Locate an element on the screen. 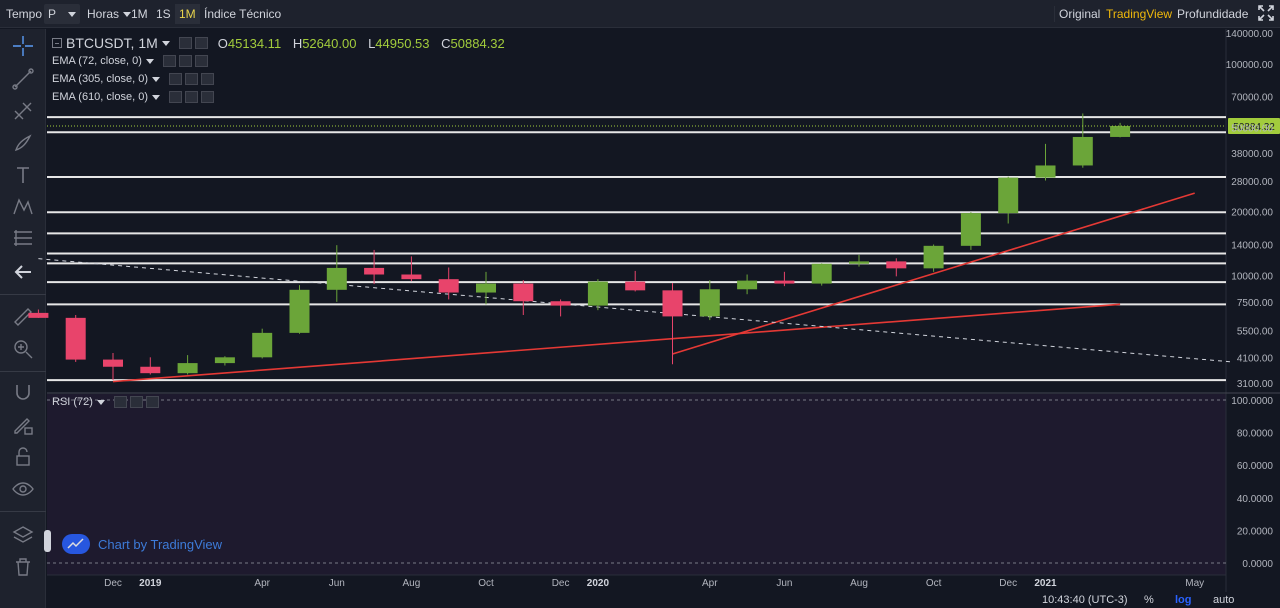 The height and width of the screenshot is (608, 1280). lock-icon is located at coordinates (23, 457).